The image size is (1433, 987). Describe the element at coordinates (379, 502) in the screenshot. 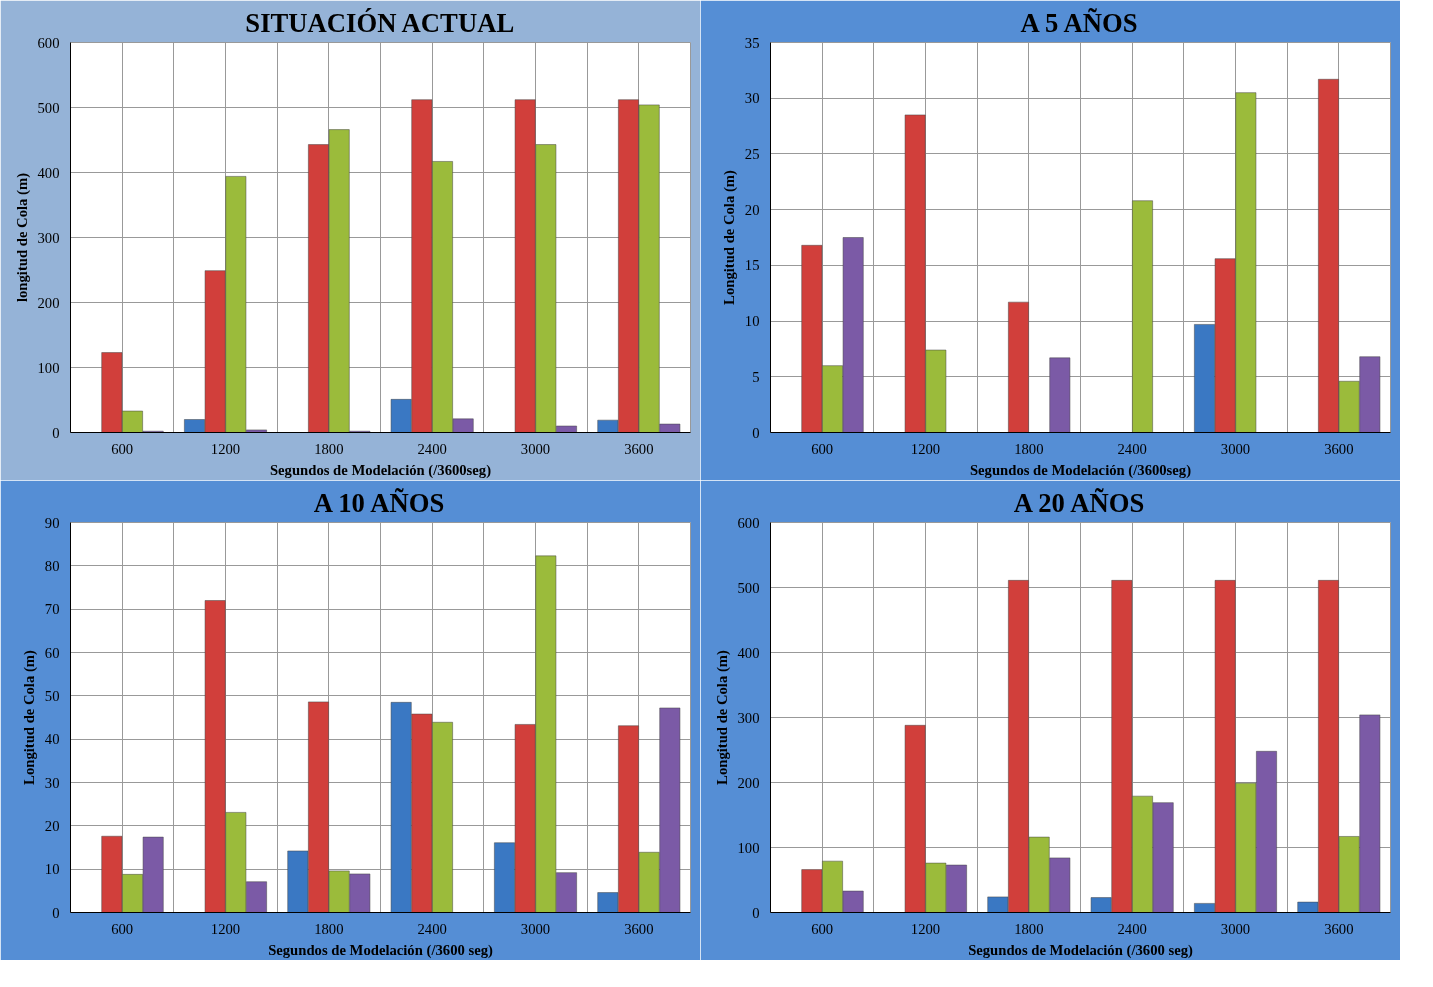

I see `chart-title: A 10 AÑOS` at that location.